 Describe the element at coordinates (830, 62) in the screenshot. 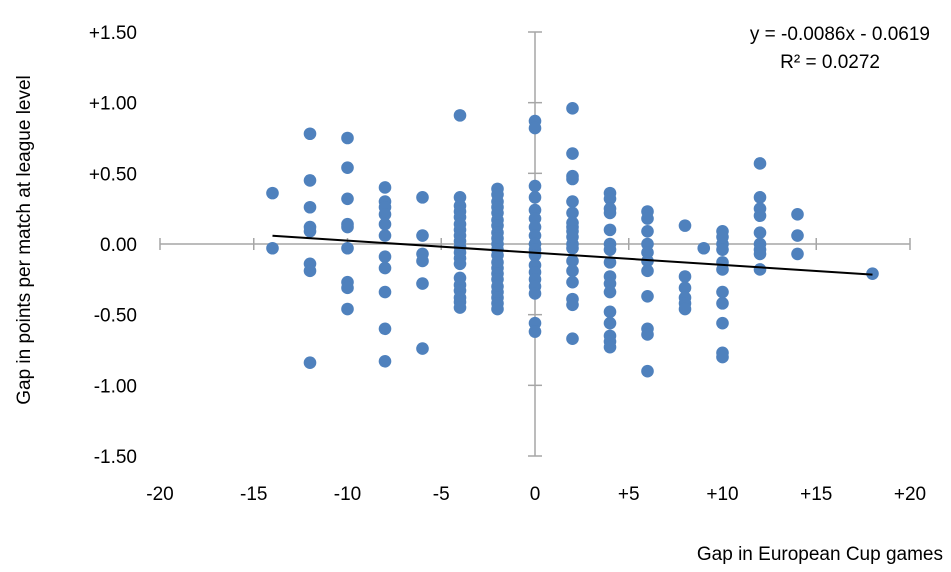

I see `trendline-r-squared: R² = 0.0272` at that location.